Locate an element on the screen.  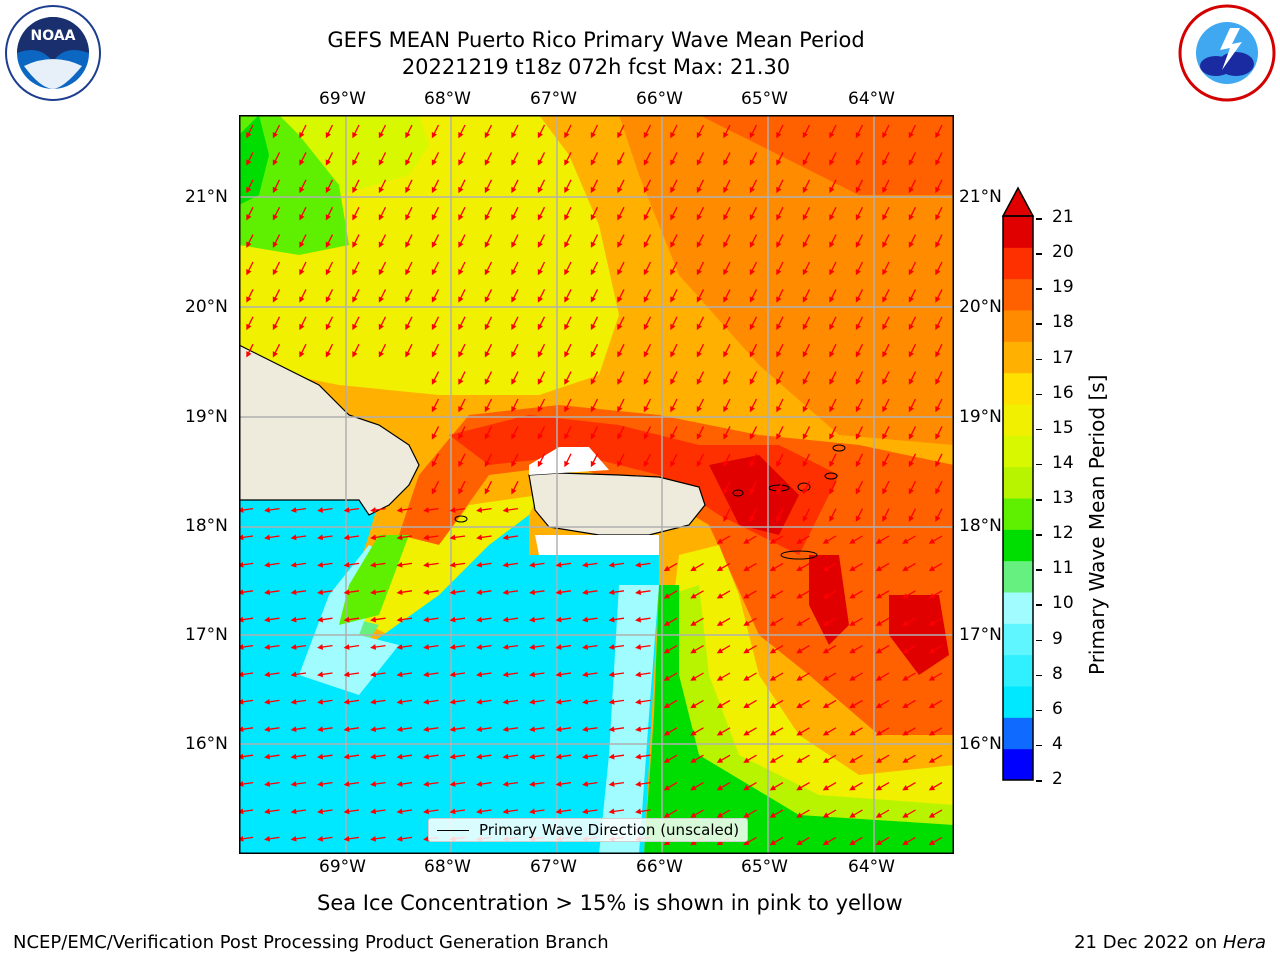
colorbar-tick-label: 9 is located at coordinates (1057, 638).